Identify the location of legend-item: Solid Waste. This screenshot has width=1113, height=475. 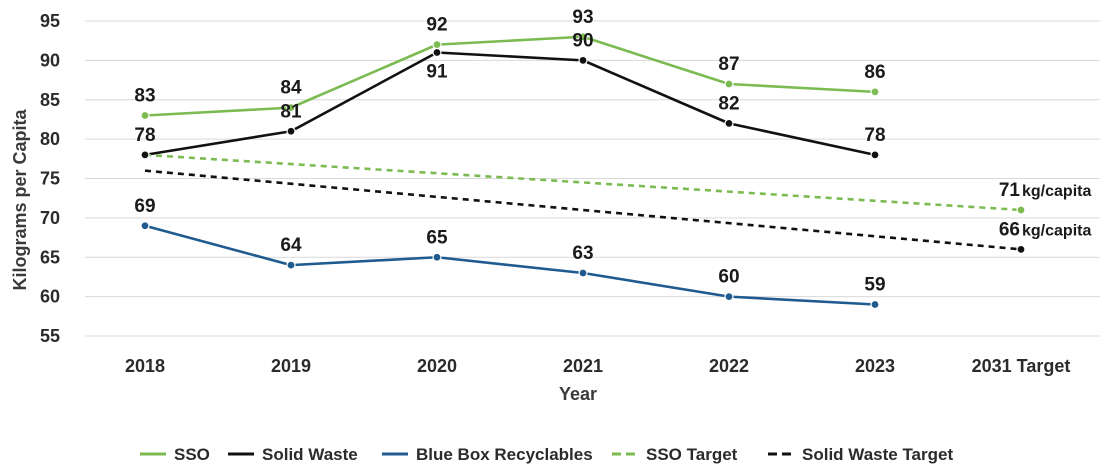
(293, 454).